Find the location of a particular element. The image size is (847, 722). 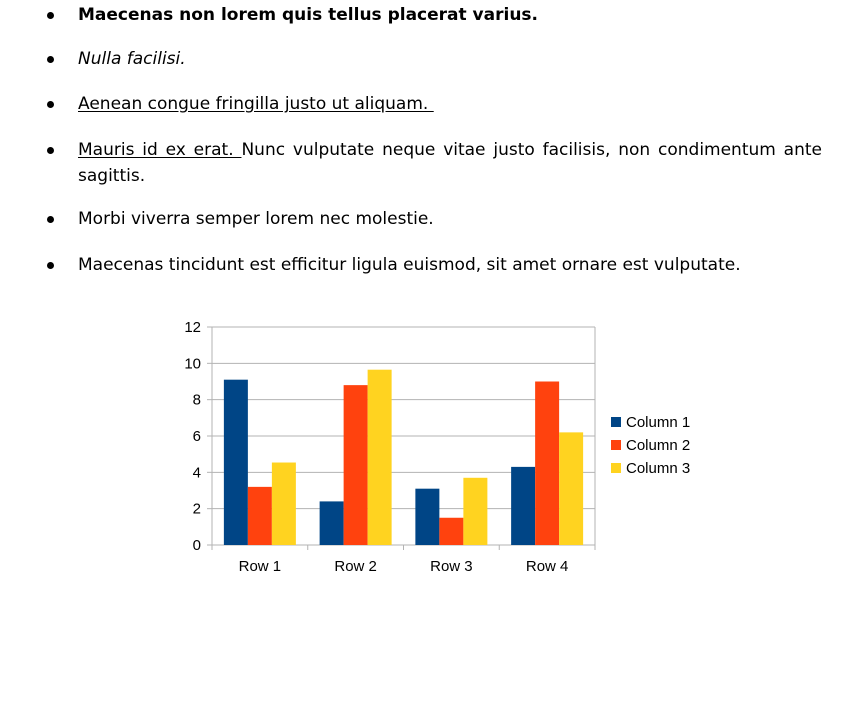

list-item-underlined-text: Mauris id ex erat. is located at coordinates (160, 150).